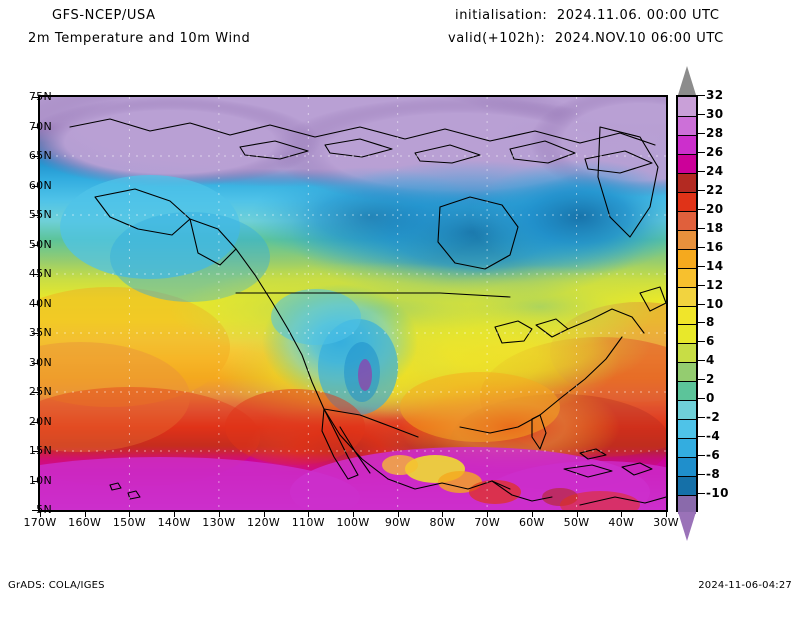 The height and width of the screenshot is (618, 800). I want to click on lon-label-80W: 80W, so click(442, 522).